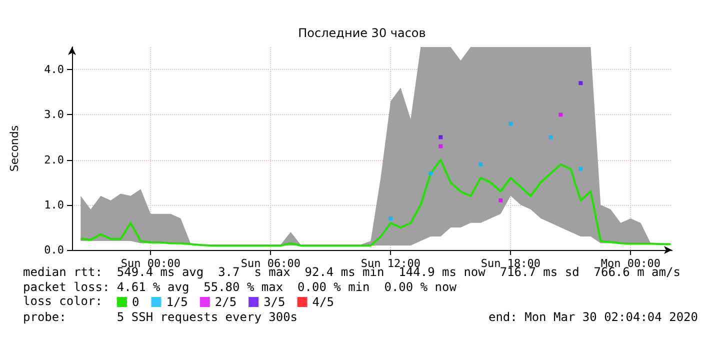 The width and height of the screenshot is (724, 338). What do you see at coordinates (54, 69) in the screenshot?
I see `y-tick-label: 4.0` at bounding box center [54, 69].